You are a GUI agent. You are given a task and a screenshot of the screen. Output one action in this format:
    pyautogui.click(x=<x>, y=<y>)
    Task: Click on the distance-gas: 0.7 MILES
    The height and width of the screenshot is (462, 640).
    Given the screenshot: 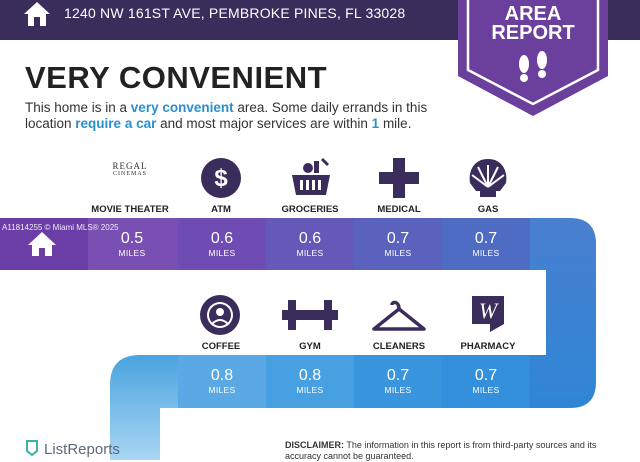 What is the action you would take?
    pyautogui.click(x=486, y=244)
    